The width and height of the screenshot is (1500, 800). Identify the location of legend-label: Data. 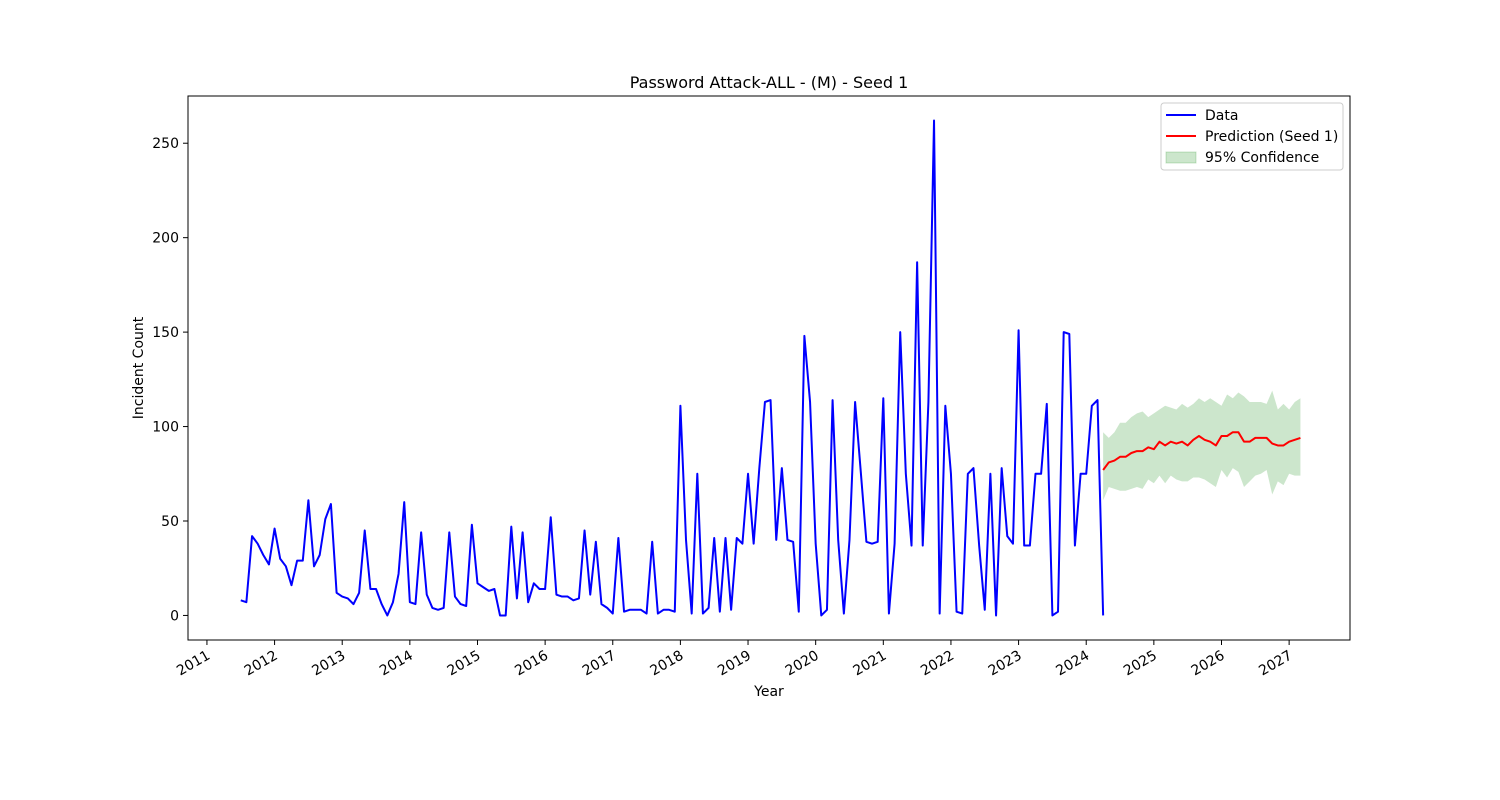
(1221, 116).